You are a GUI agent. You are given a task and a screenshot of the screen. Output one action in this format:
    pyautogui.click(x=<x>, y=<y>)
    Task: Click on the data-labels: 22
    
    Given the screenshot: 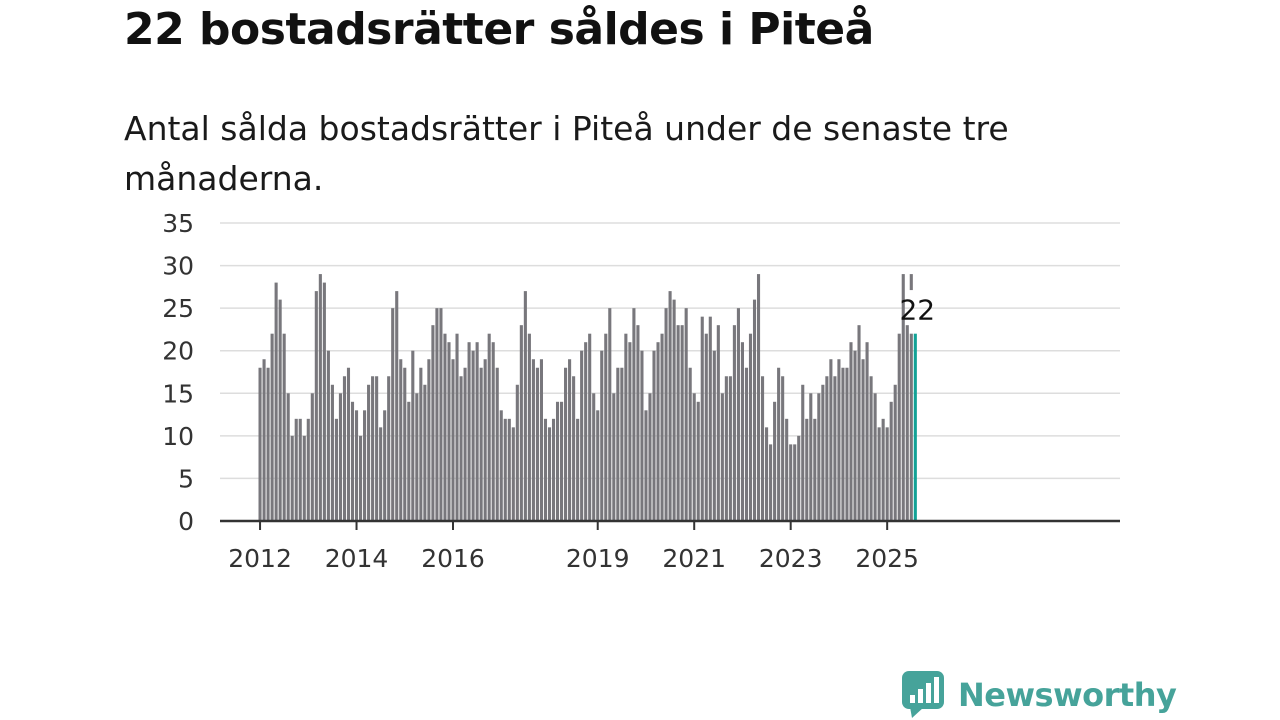 What is the action you would take?
    pyautogui.click(x=917, y=310)
    